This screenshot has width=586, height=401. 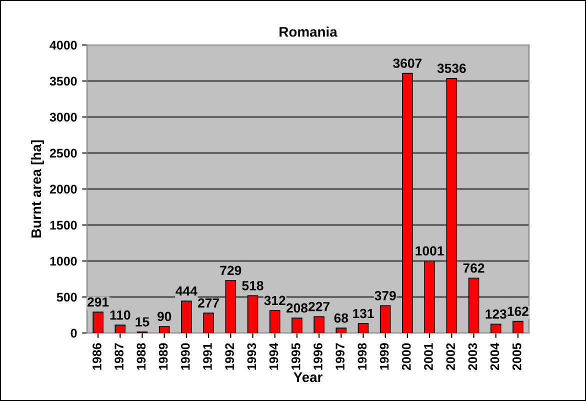 I want to click on x-axis-title: Year, so click(x=308, y=377).